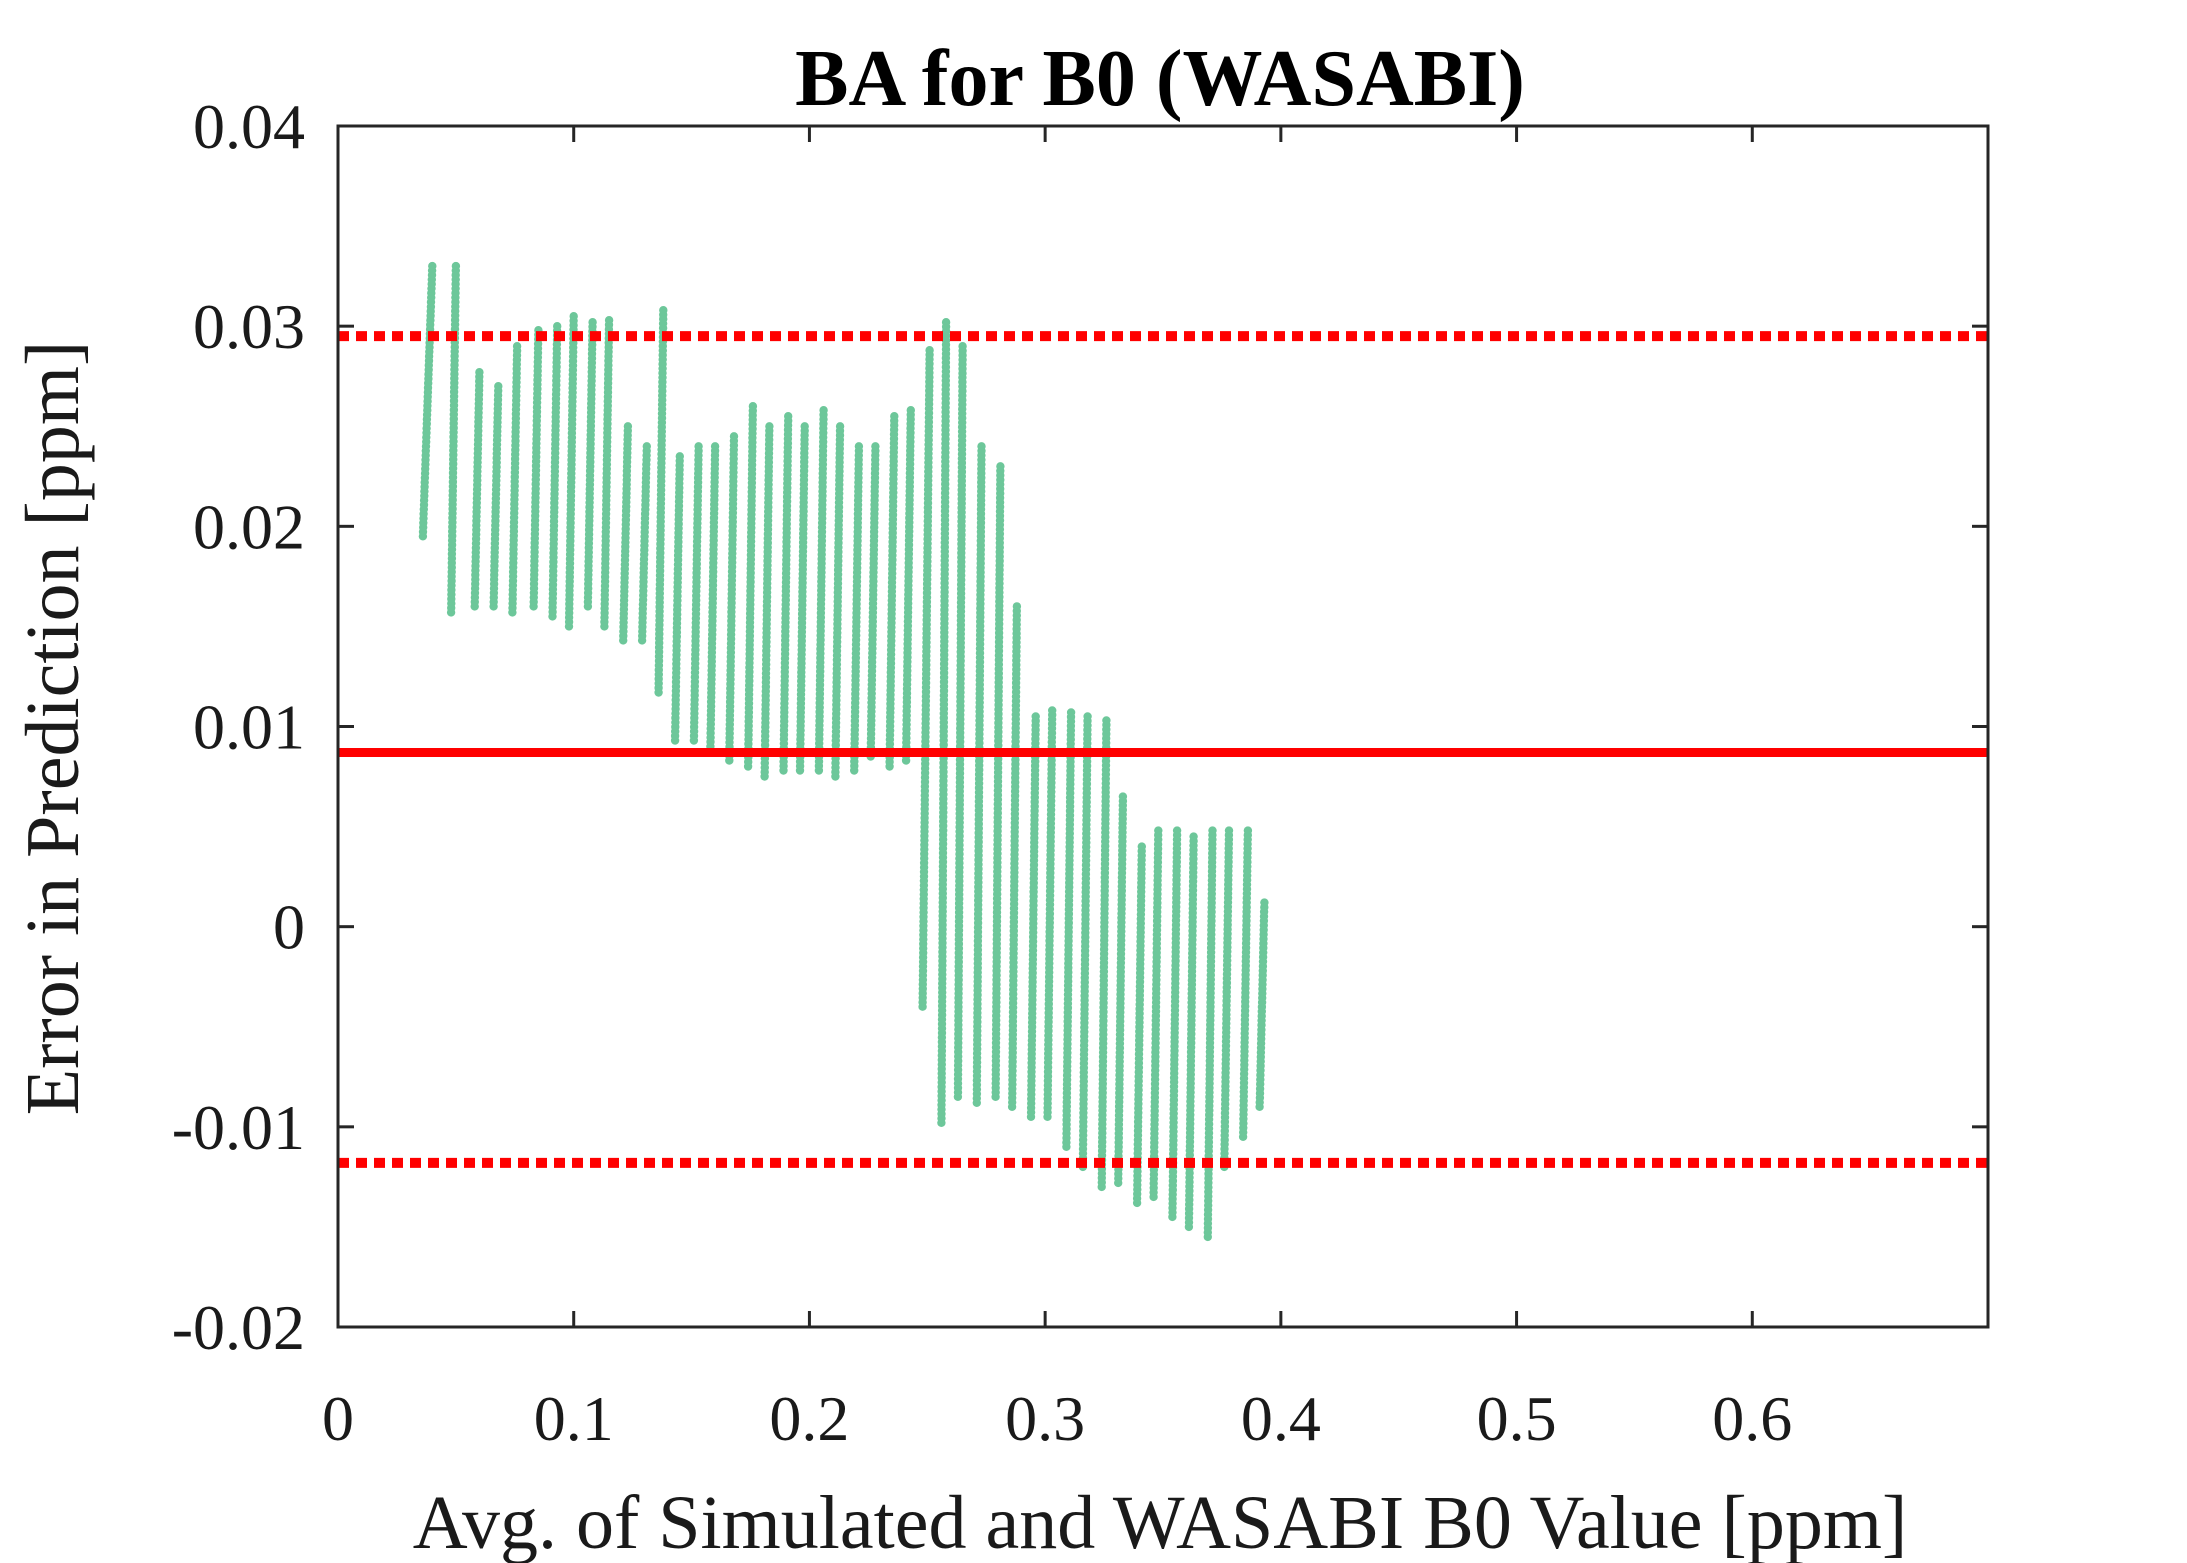 Image resolution: width=2187 pixels, height=1563 pixels. I want to click on x-tick-label: 0.2, so click(809, 1418).